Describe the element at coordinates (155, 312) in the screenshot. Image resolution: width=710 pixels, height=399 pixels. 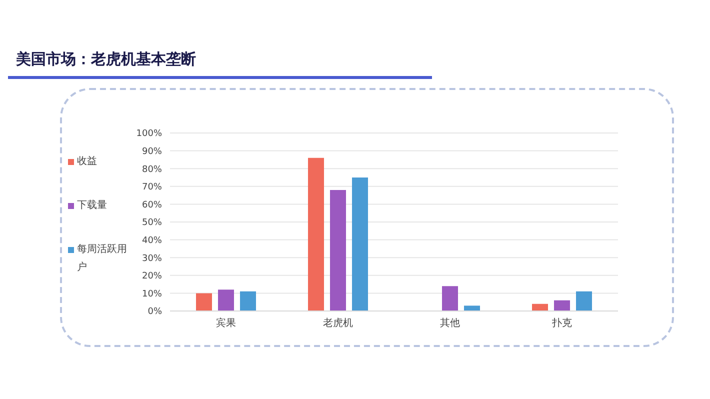
I see `y-tick-label: 0%` at that location.